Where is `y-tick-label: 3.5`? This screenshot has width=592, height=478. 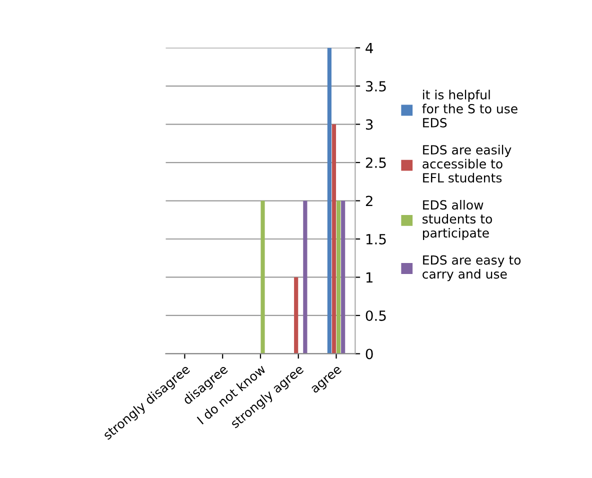 y-tick-label: 3.5 is located at coordinates (376, 86).